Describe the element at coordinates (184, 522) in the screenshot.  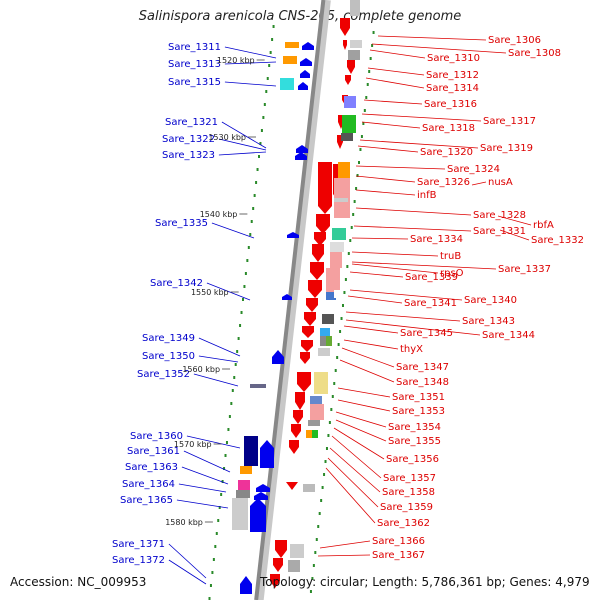
I see `kbp-label: 1580 kbp` at that location.